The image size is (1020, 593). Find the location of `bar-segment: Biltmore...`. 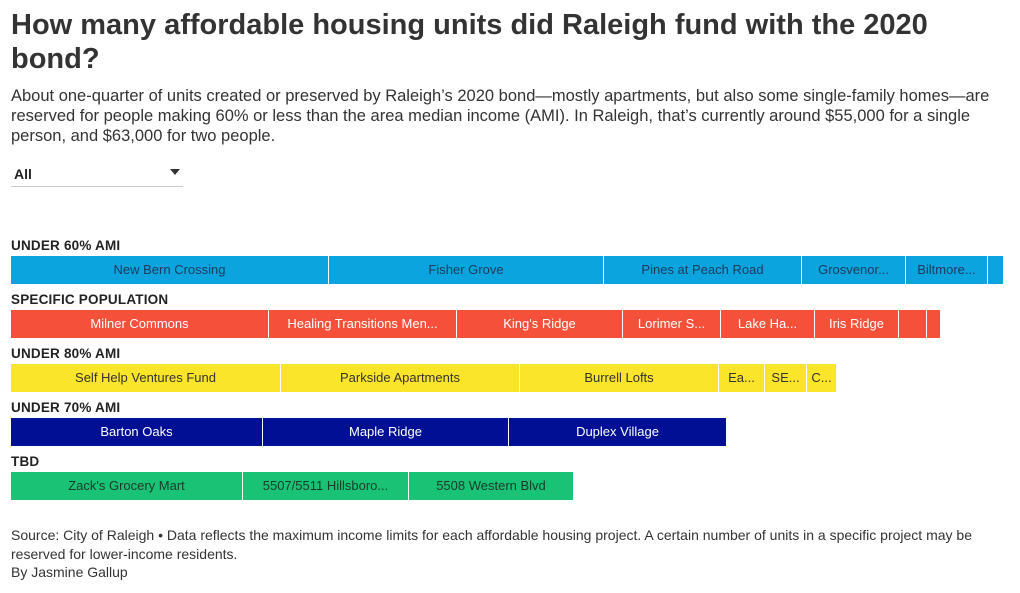

bar-segment: Biltmore... is located at coordinates (947, 270).